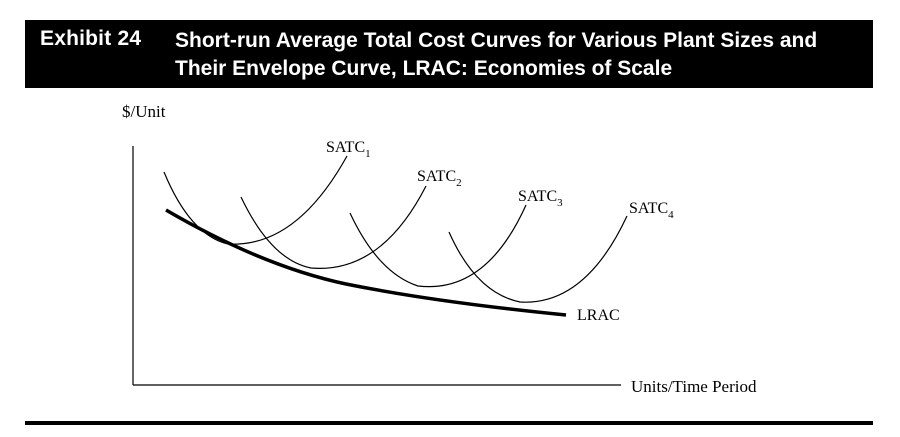 This screenshot has height=437, width=900. What do you see at coordinates (438, 246) in the screenshot?
I see `satc3-curve` at bounding box center [438, 246].